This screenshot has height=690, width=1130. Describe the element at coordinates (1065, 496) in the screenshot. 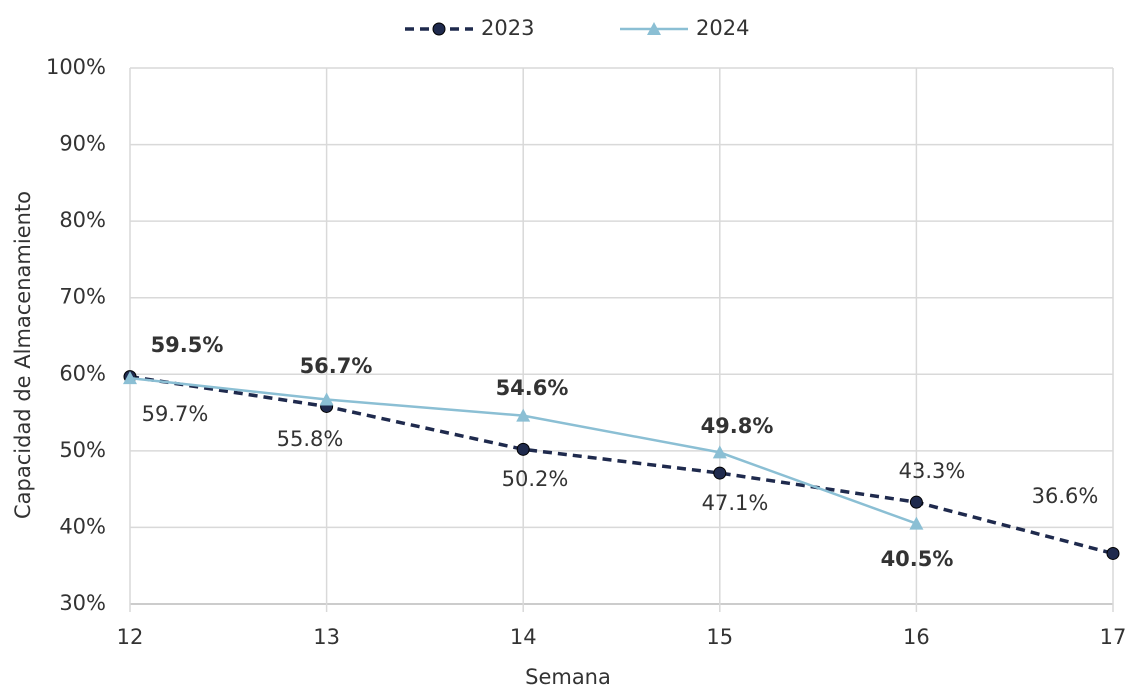

I see `data-label: 36.6%` at that location.